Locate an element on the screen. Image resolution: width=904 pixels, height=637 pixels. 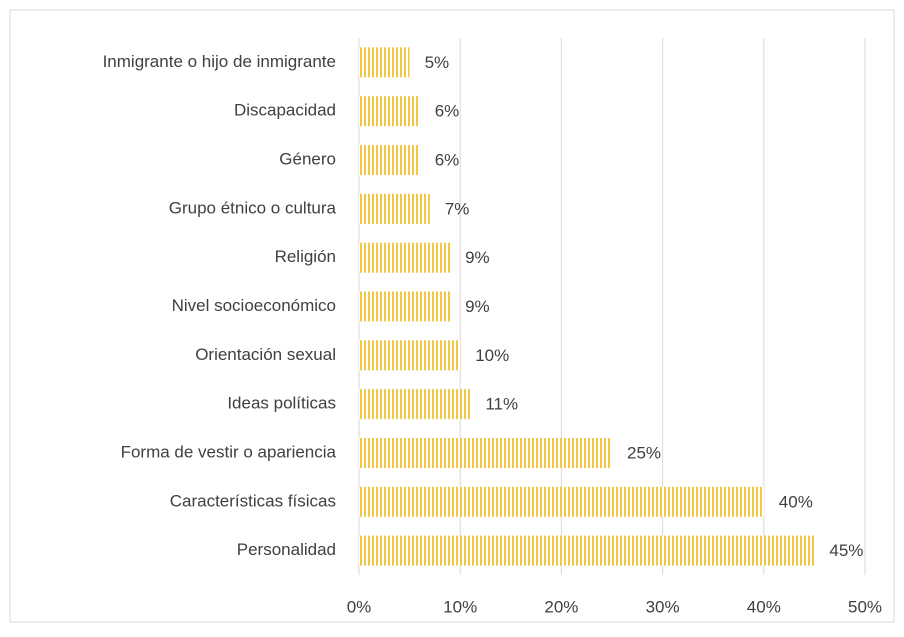
x-tick-label: 30% is located at coordinates (663, 606).